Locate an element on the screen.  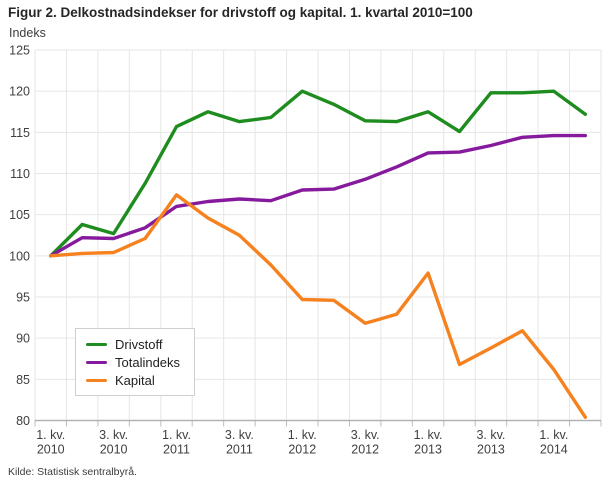
legend-item-kapital: Kapital is located at coordinates (133, 380).